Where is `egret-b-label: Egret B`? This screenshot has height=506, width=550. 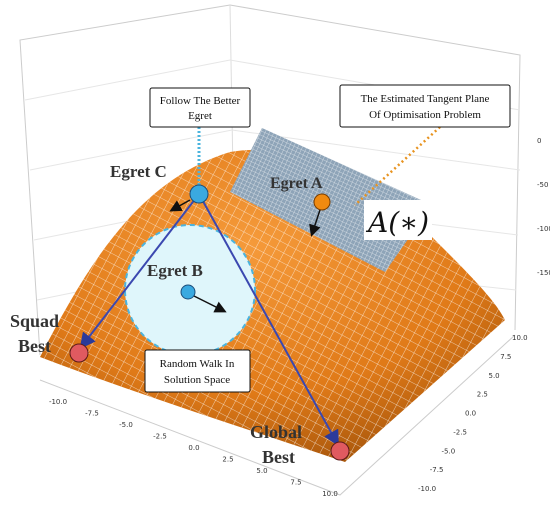 egret-b-label: Egret B is located at coordinates (175, 270).